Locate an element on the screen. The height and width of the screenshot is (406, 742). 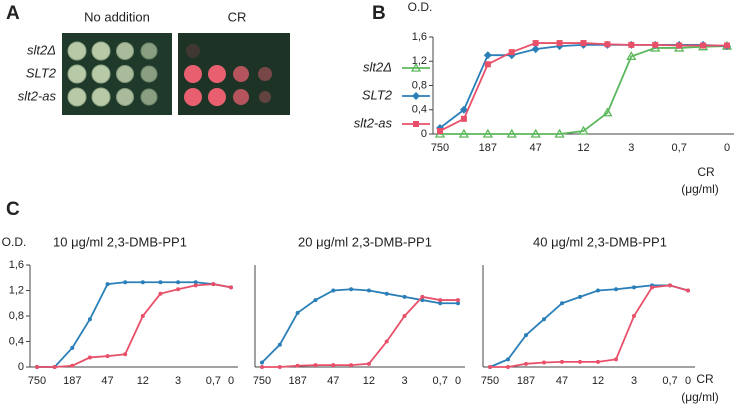
legend-label: slt2-as is located at coordinates (373, 122).